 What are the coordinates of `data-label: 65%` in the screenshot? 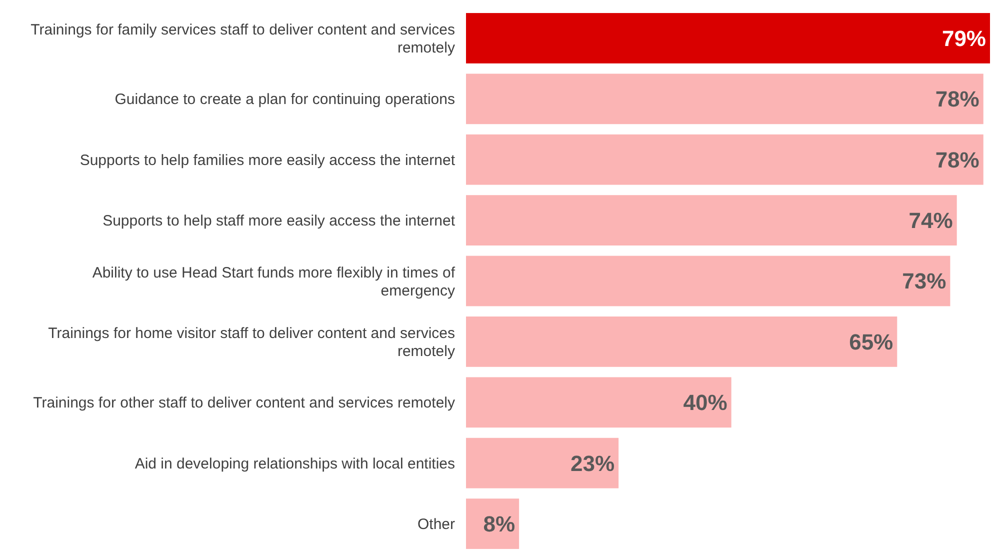 It's located at (871, 341).